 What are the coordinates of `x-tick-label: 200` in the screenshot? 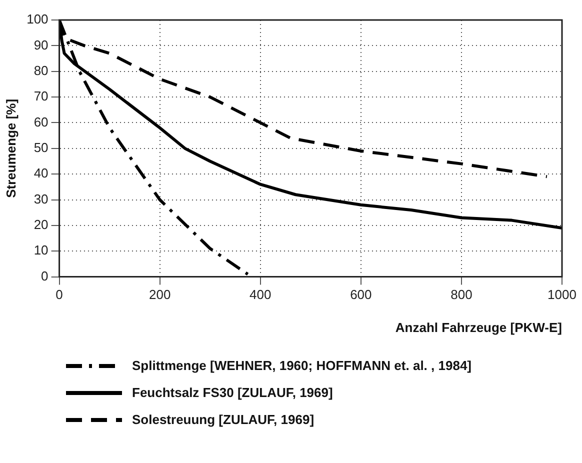 It's located at (159, 294).